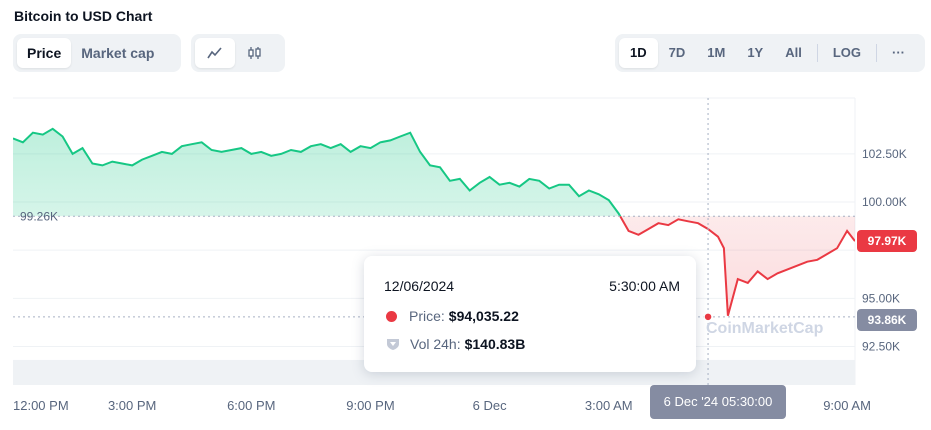  I want to click on range-7d: 7D, so click(677, 52).